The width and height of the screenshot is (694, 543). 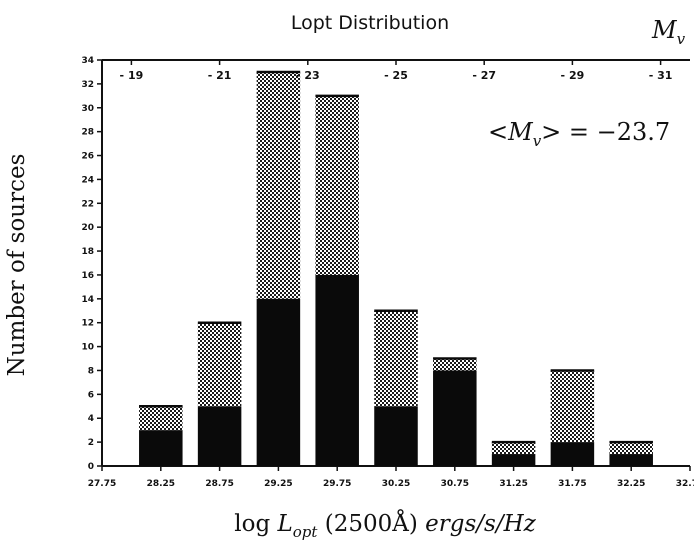 I want to click on y-tick-label: 2, so click(x=91, y=443).